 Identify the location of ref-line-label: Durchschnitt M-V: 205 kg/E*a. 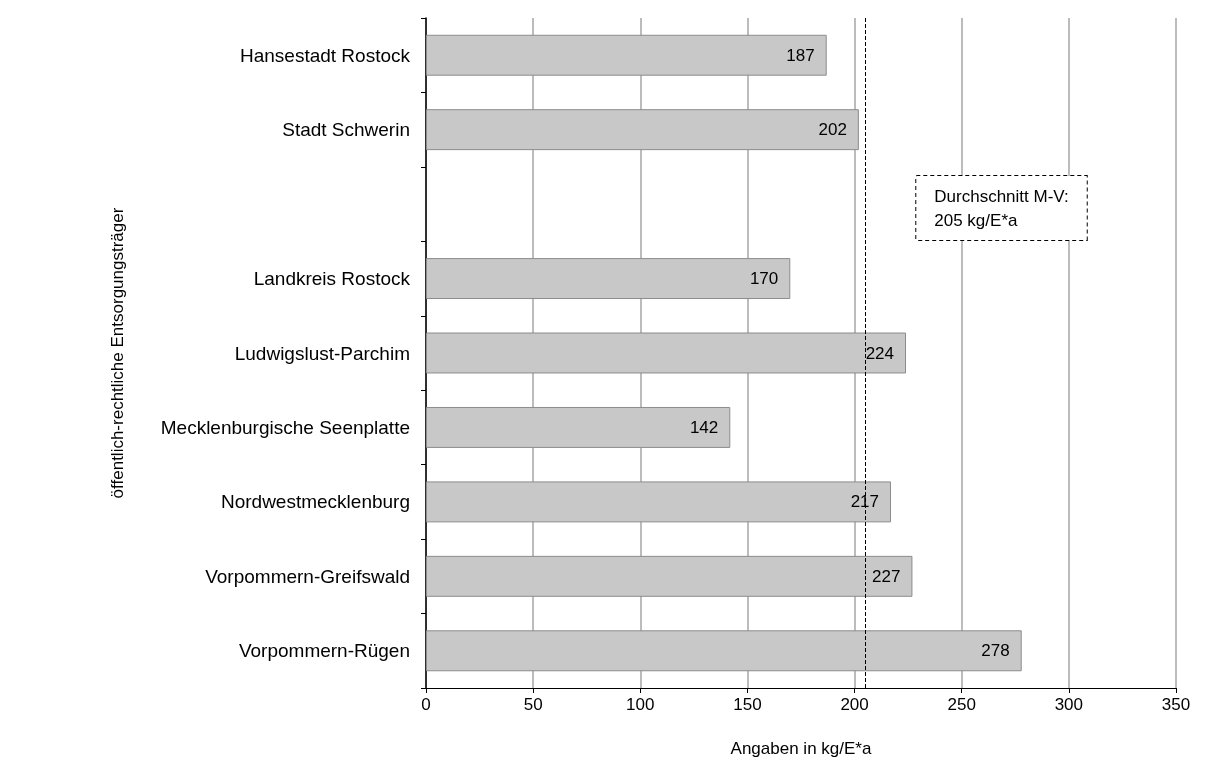
(1001, 208).